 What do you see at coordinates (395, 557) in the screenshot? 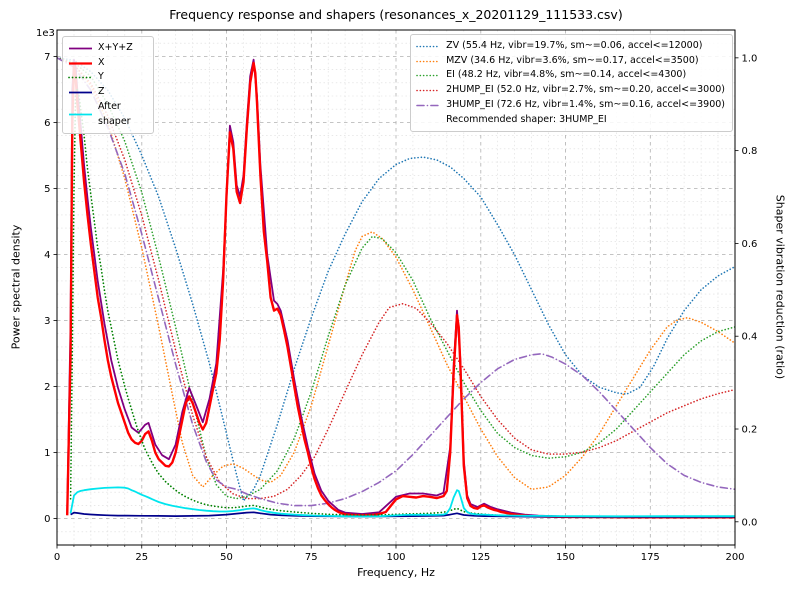
I see `x-tick-label: 100` at bounding box center [395, 557].